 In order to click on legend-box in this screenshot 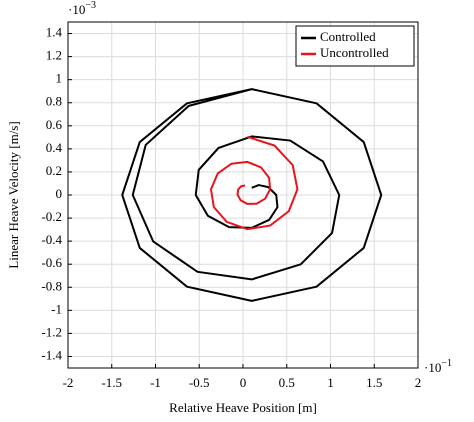, I will do `click(355, 46)`.